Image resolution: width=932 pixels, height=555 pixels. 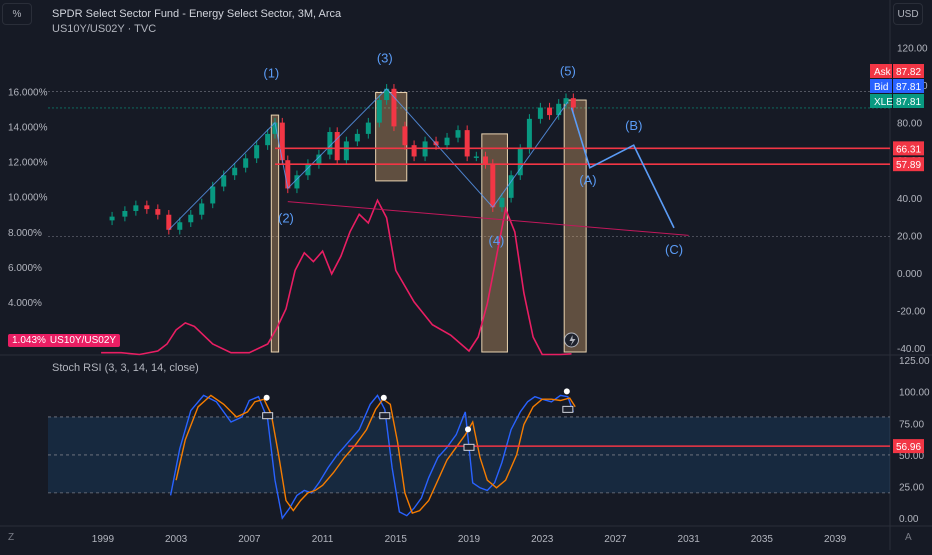 I want to click on trendline, so click(x=488, y=218).